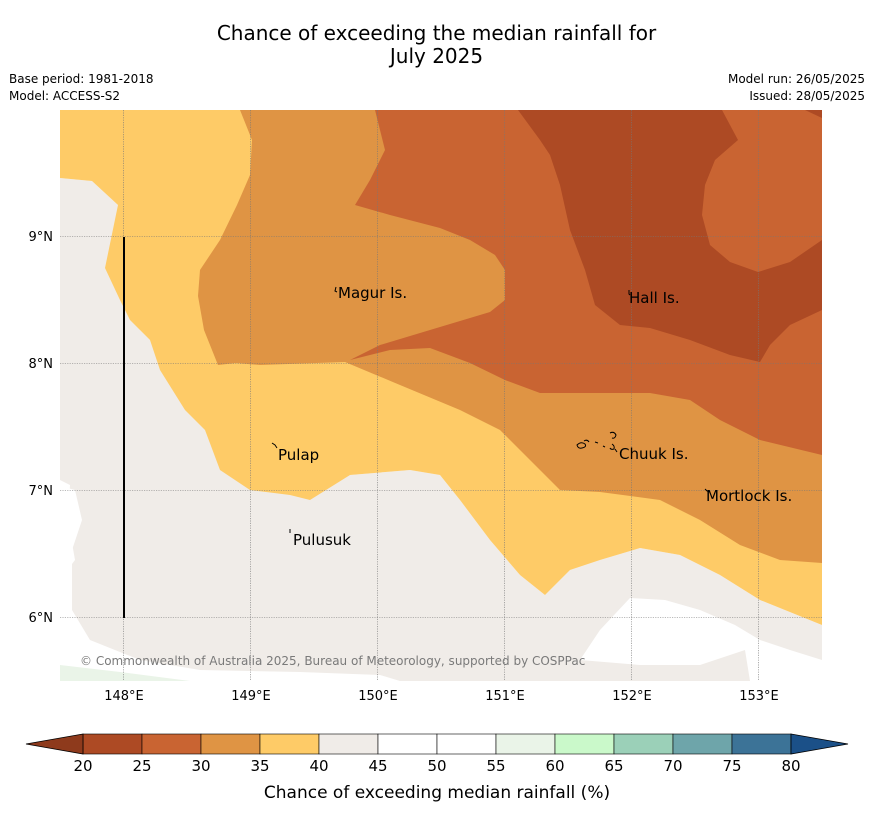 The width and height of the screenshot is (873, 816). Describe the element at coordinates (377, 766) in the screenshot. I see `colorbar-tick-label: 45` at that location.